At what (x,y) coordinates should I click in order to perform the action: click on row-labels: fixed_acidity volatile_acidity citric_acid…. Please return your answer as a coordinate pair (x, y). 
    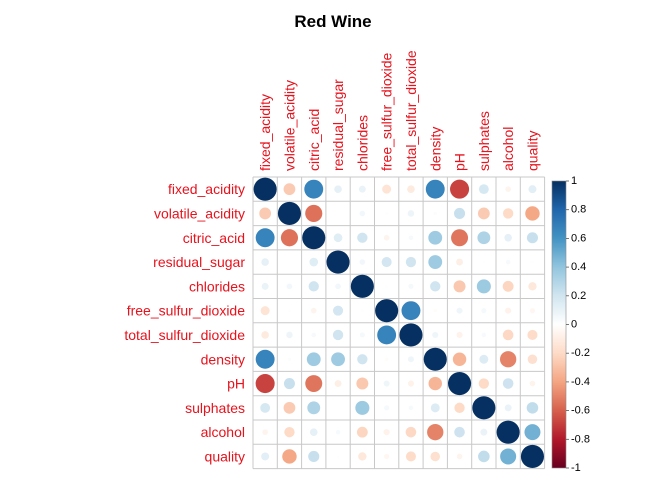
    Looking at the image, I should click on (184, 322).